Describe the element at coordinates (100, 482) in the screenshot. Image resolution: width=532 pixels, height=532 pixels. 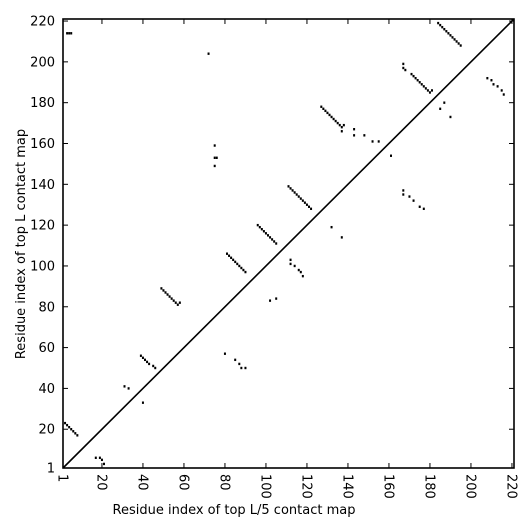
I see `x-tick-label: 20` at that location.